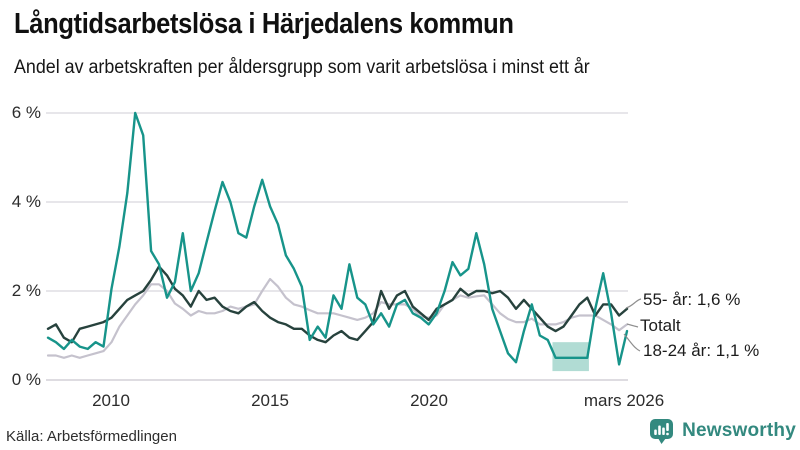  Describe the element at coordinates (660, 325) in the screenshot. I see `series-label-totalt: Totalt` at that location.